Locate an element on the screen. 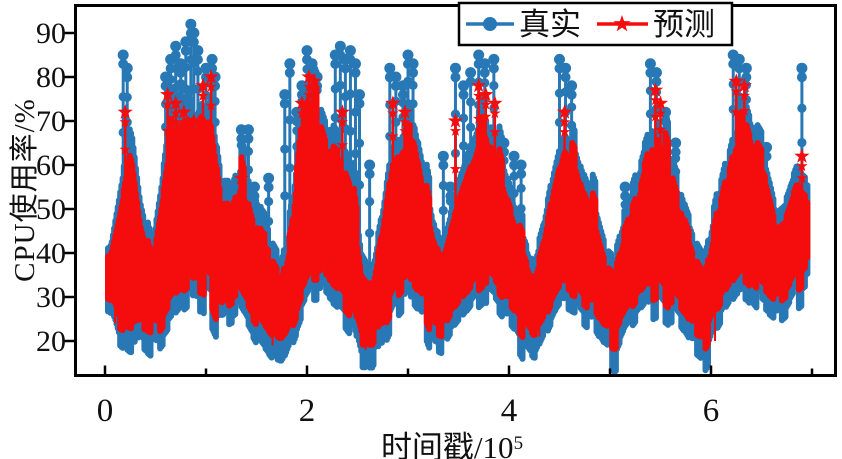 This screenshot has height=459, width=842. y-tick-label: 20 is located at coordinates (51, 341).